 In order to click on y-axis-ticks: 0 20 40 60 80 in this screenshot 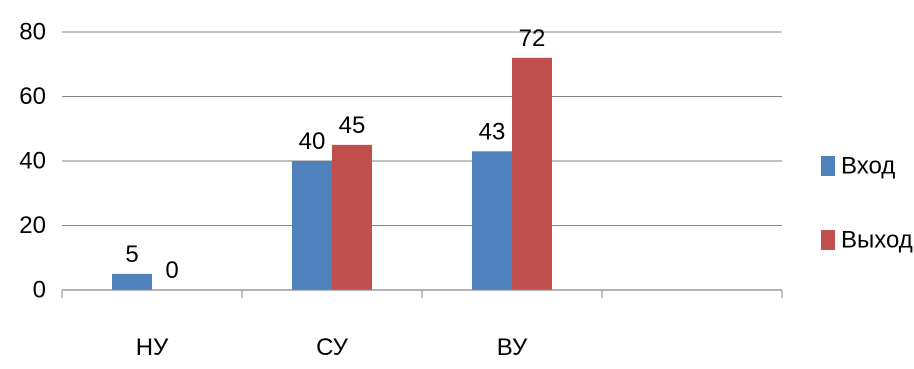, I will do `click(32, 161)`.